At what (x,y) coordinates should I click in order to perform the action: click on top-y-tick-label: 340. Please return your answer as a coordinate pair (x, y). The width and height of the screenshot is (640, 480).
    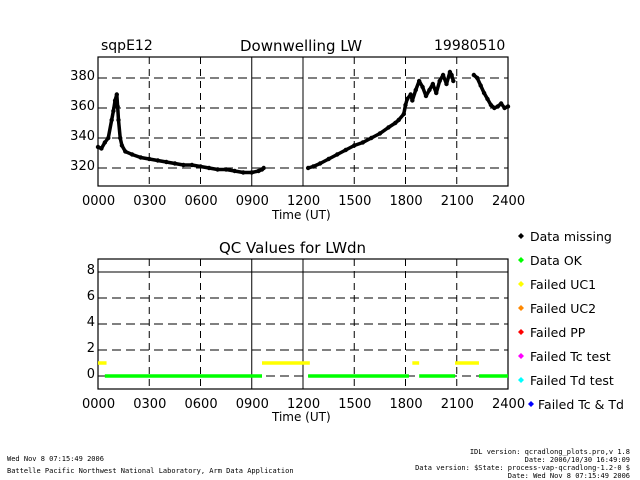
    Looking at the image, I should click on (82, 136).